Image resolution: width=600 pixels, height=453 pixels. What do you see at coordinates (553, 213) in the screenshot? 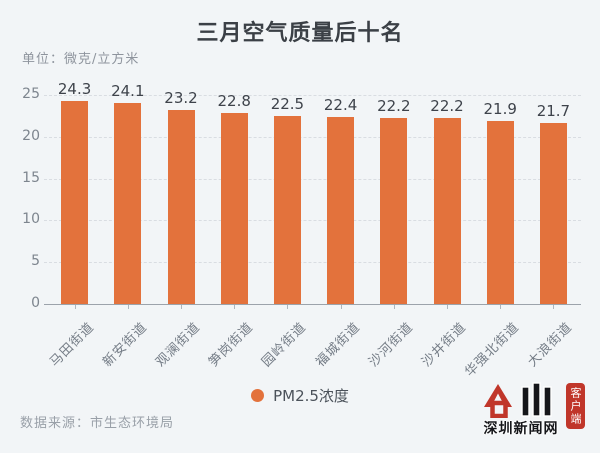
I see `bar-大浪街道` at bounding box center [553, 213].